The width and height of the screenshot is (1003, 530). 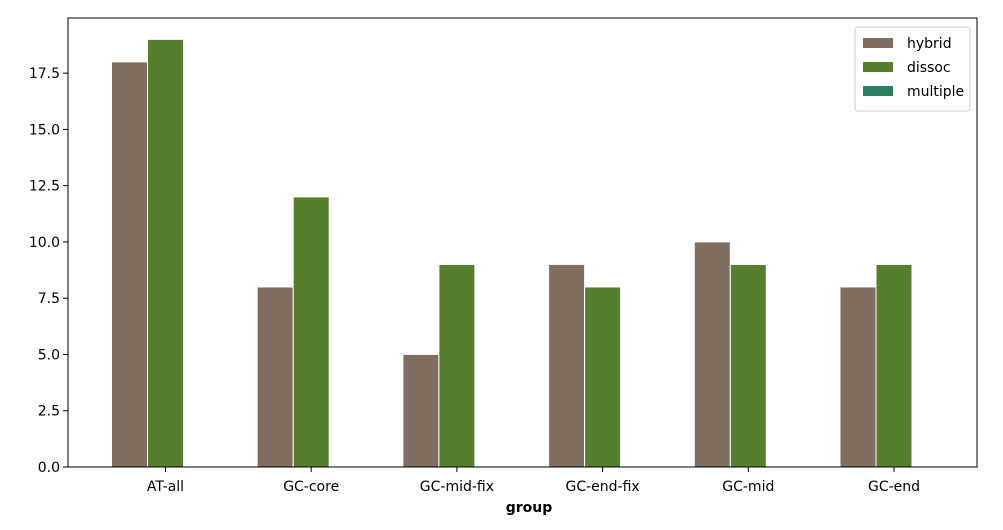 I want to click on y-tick-label: 17.5, so click(x=44, y=74).